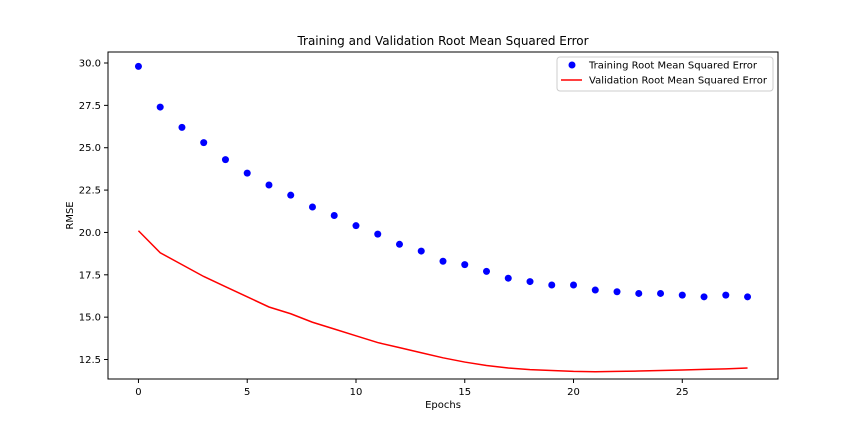 The height and width of the screenshot is (432, 864). I want to click on x-axis-label: Epochs, so click(443, 405).